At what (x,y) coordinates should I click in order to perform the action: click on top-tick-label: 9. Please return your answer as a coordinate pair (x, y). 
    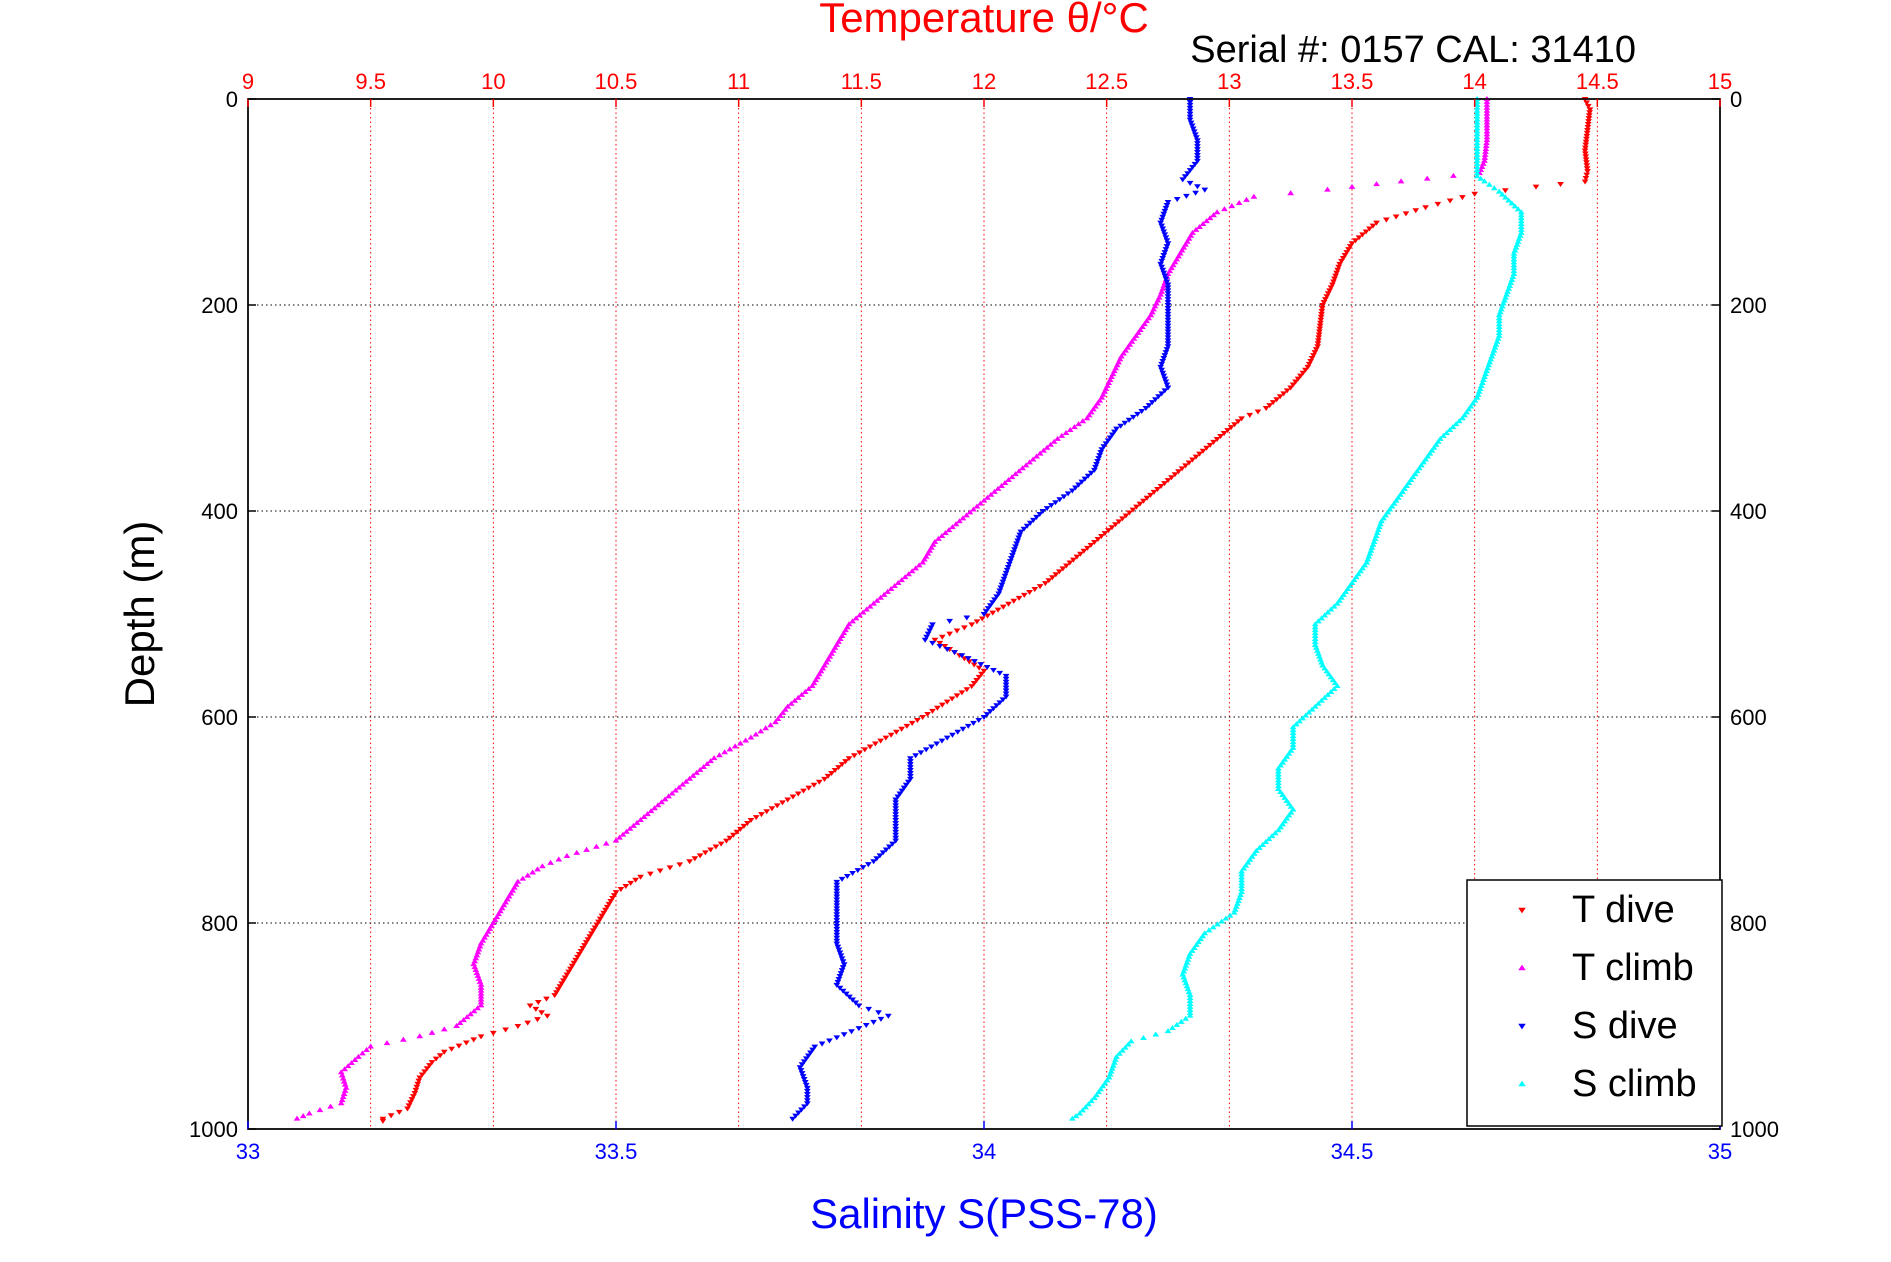
    Looking at the image, I should click on (248, 81).